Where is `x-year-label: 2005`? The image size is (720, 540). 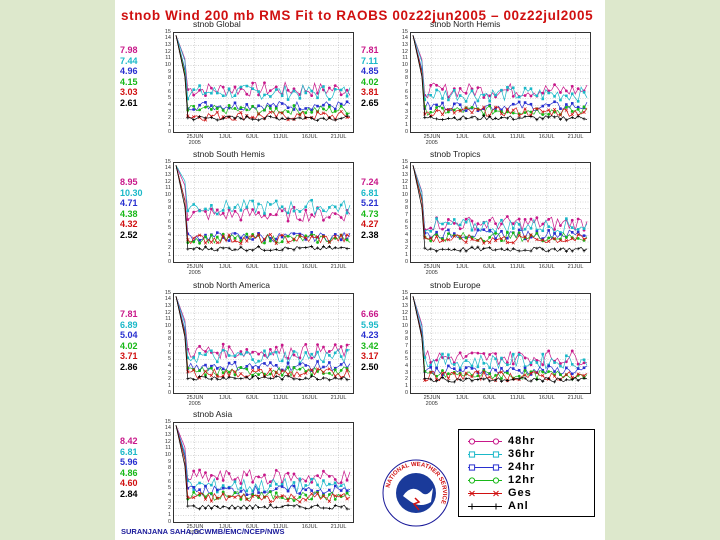 x-year-label: 2005 is located at coordinates (194, 404).